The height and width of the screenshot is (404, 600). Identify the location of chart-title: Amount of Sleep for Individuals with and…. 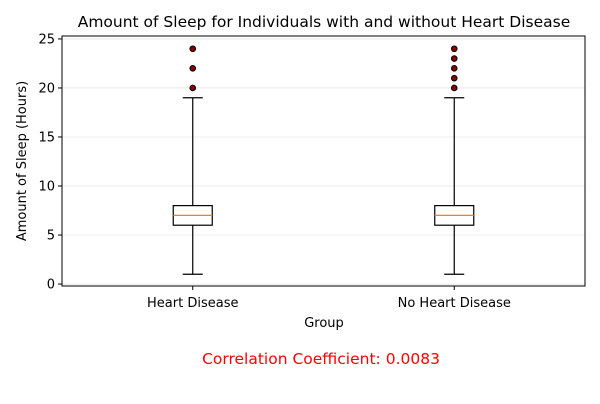
(324, 22).